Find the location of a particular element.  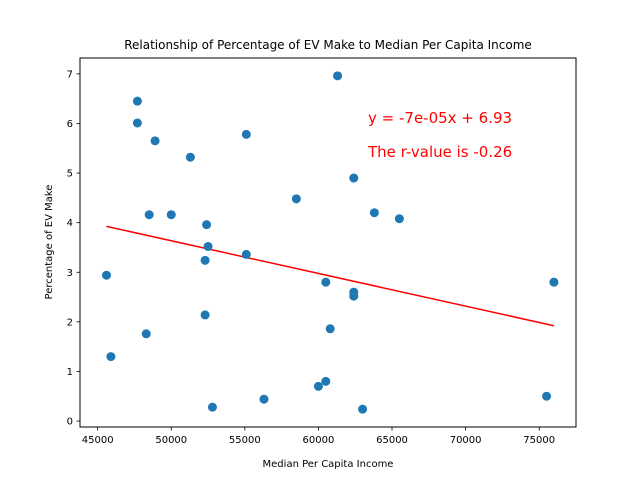

y-axis-label: Percentage of EV Make is located at coordinates (49, 242).